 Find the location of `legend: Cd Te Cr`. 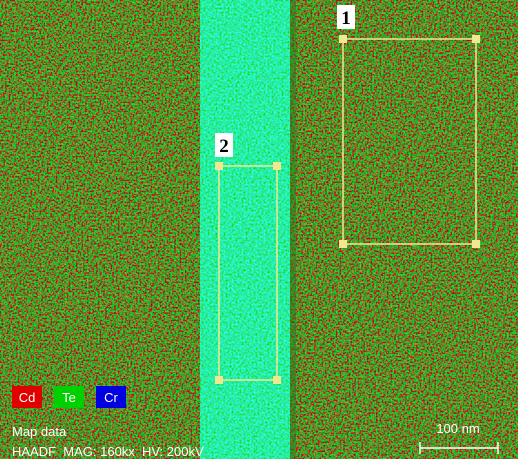

legend: Cd Te Cr is located at coordinates (69, 397).